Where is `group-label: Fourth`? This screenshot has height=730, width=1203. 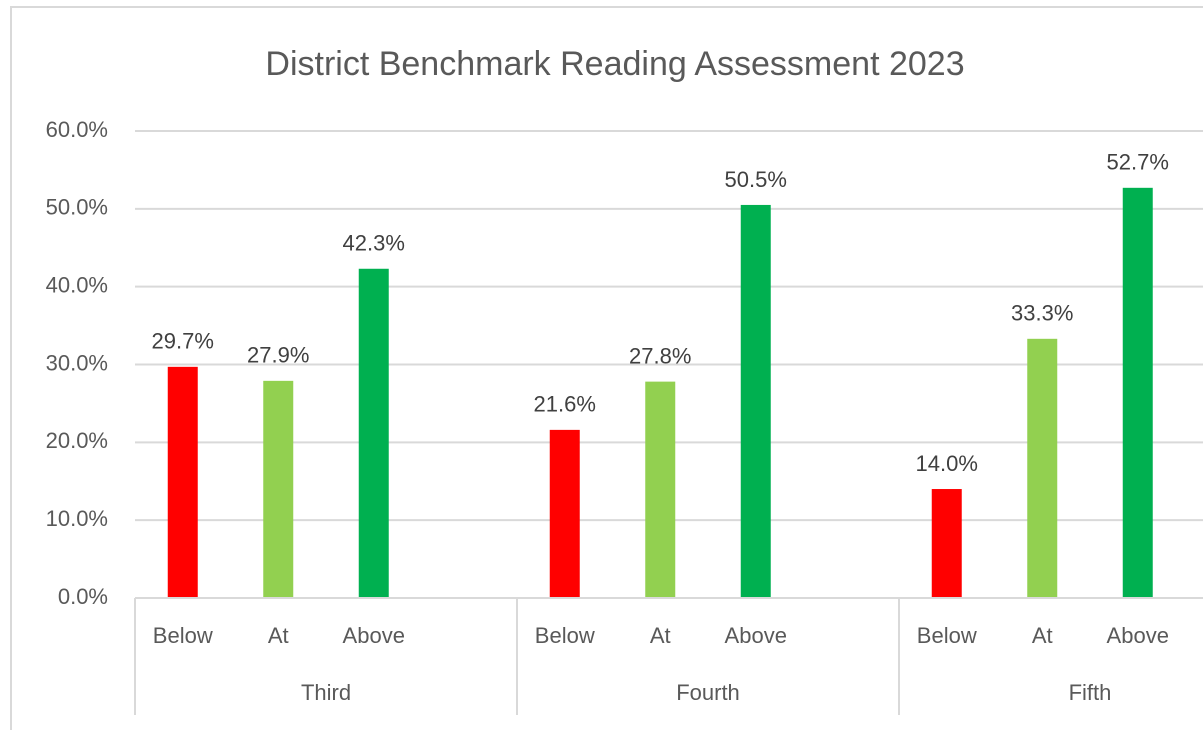
group-label: Fourth is located at coordinates (708, 692).